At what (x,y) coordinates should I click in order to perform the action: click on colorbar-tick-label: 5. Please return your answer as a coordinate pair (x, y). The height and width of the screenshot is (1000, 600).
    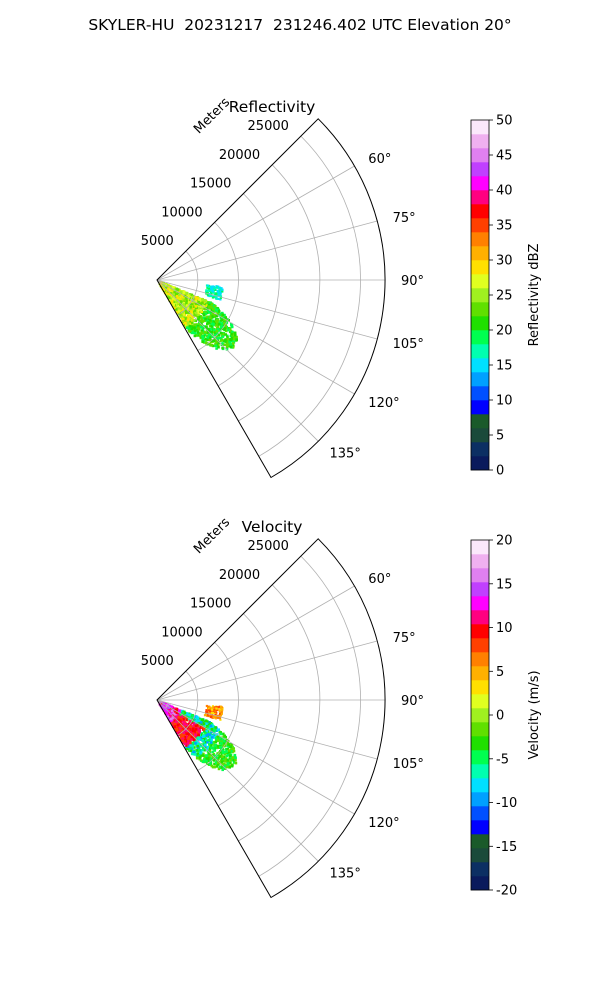
    Looking at the image, I should click on (500, 436).